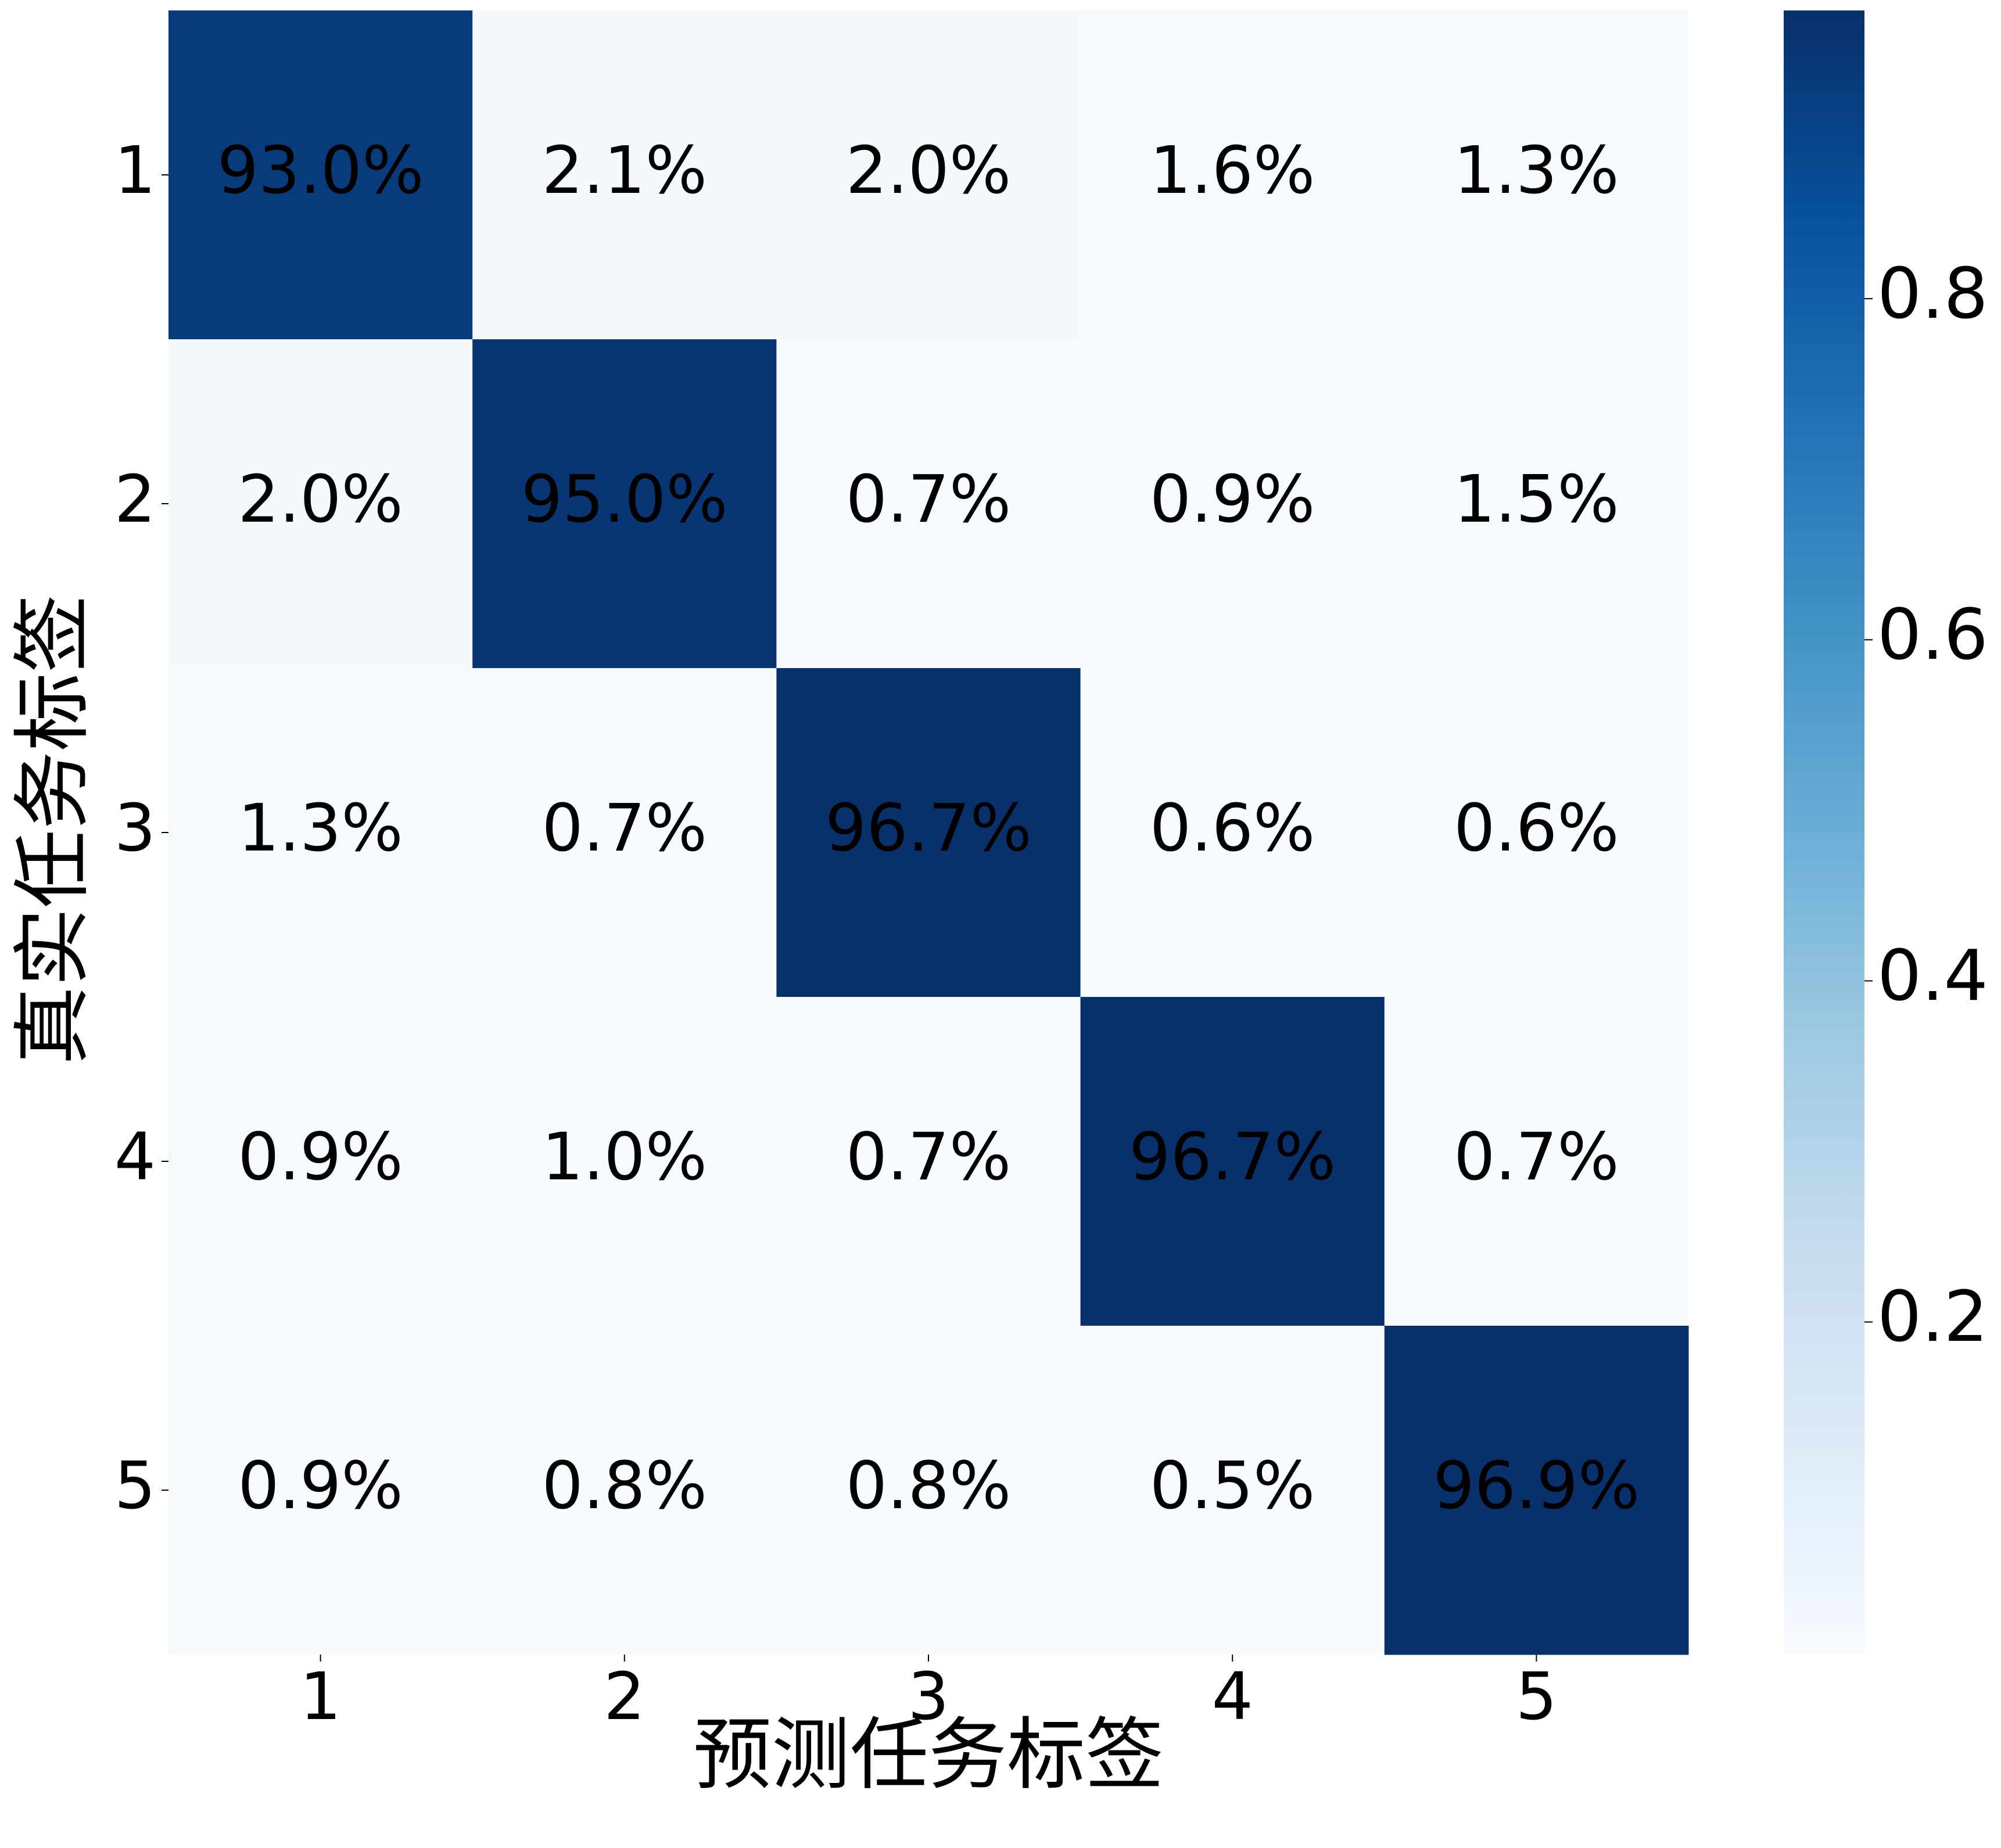 Image resolution: width=2001 pixels, height=1848 pixels. Describe the element at coordinates (320, 171) in the screenshot. I see `cell-label: 93.0%` at that location.